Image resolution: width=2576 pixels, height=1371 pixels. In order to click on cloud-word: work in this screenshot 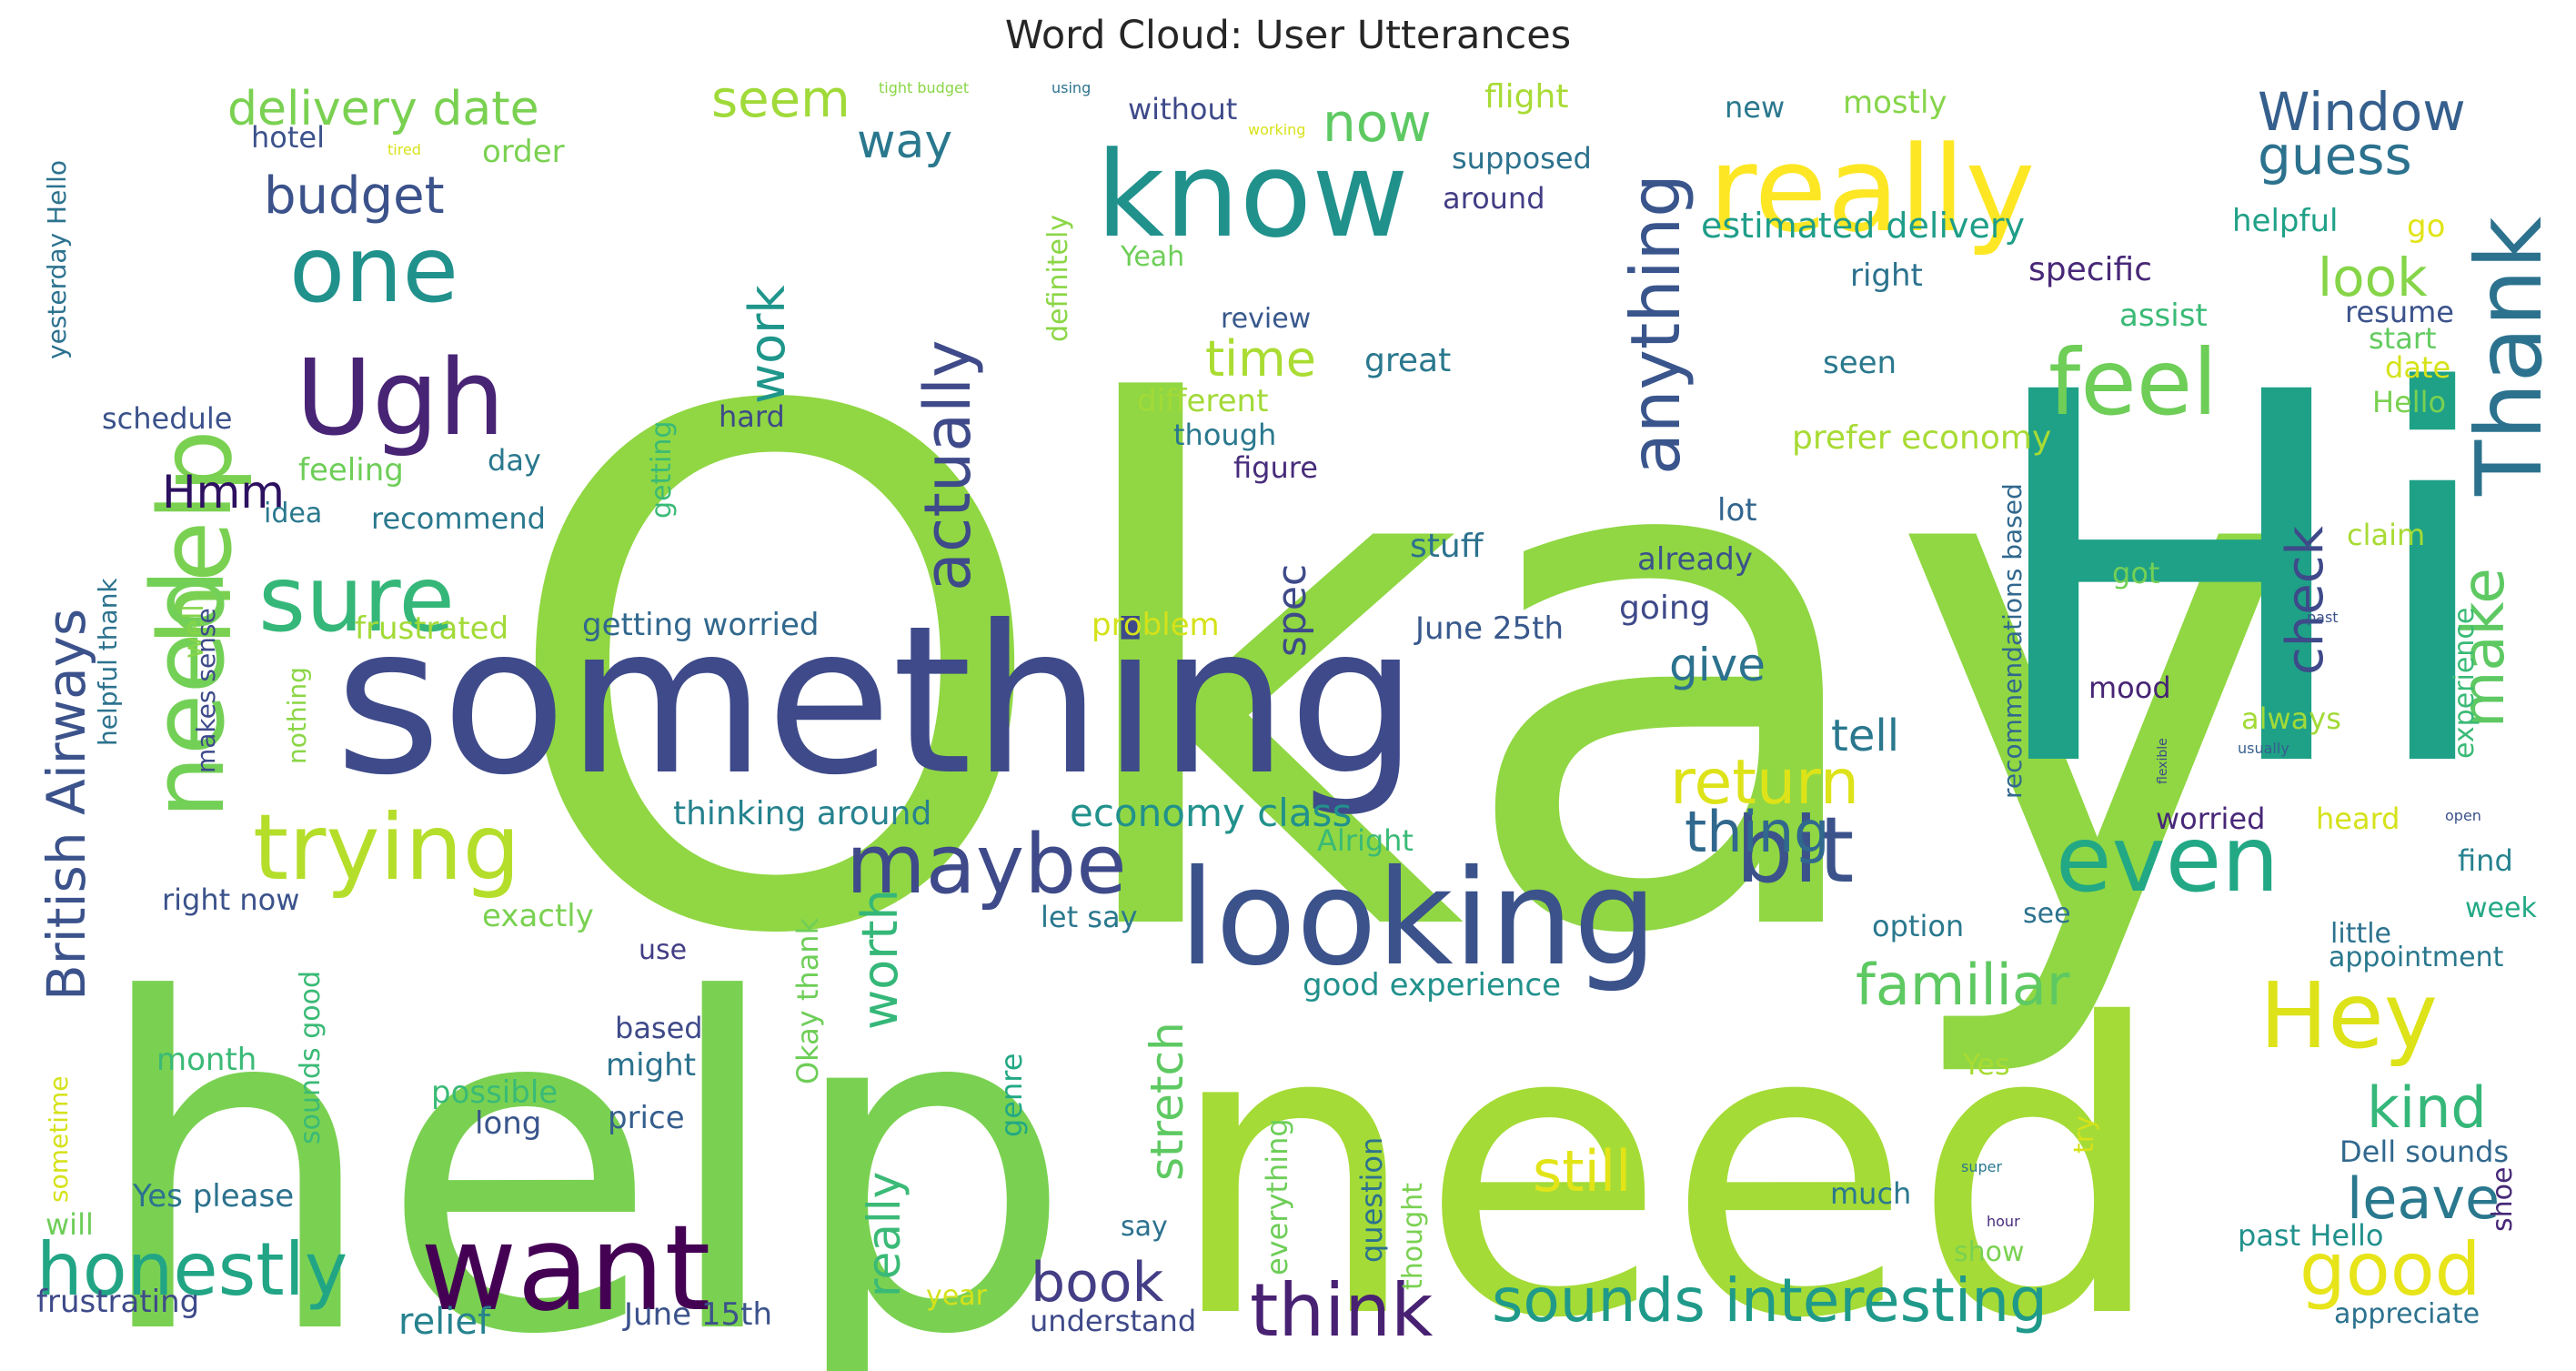, I will do `click(767, 344)`.